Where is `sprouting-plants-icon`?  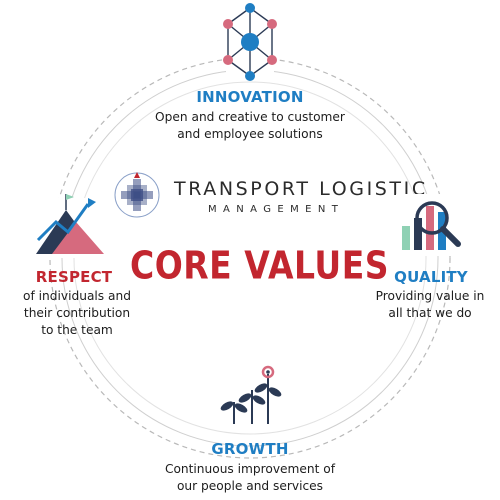 sprouting-plants-icon is located at coordinates (252, 395).